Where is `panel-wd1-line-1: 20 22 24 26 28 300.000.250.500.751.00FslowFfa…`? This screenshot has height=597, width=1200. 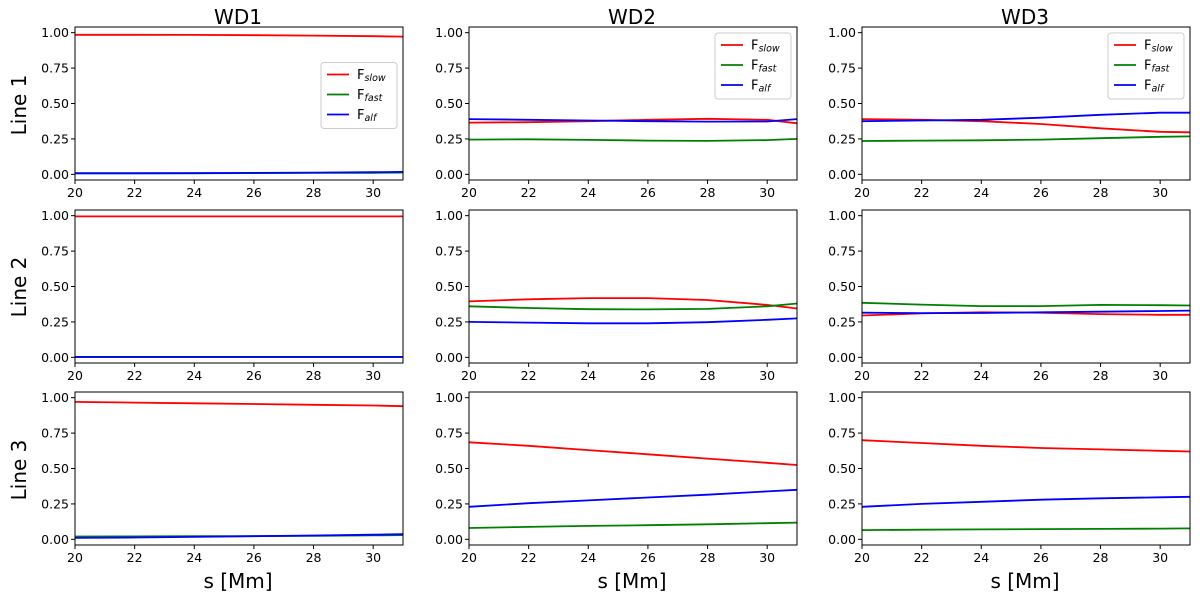
panel-wd1-line-1: 20 22 24 26 28 300.000.250.500.751.00FslowFfa… is located at coordinates (222, 112).